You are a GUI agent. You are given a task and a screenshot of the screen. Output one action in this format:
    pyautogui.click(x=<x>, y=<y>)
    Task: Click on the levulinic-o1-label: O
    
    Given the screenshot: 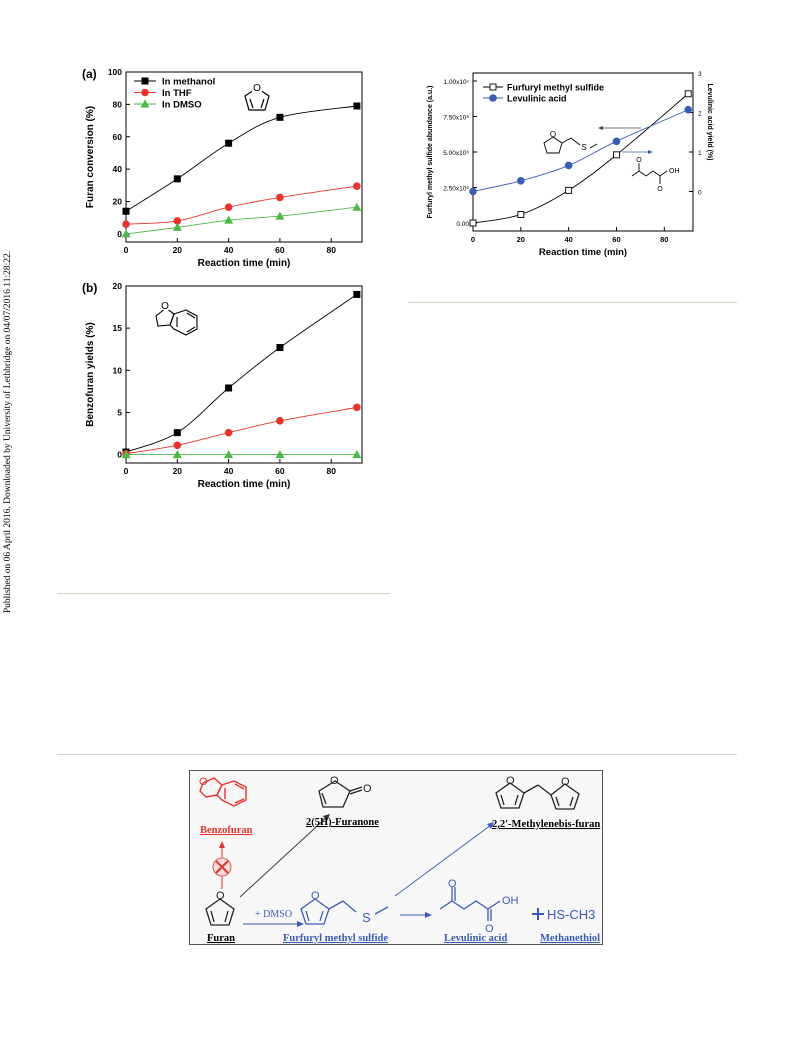 What is the action you would take?
    pyautogui.click(x=452, y=884)
    